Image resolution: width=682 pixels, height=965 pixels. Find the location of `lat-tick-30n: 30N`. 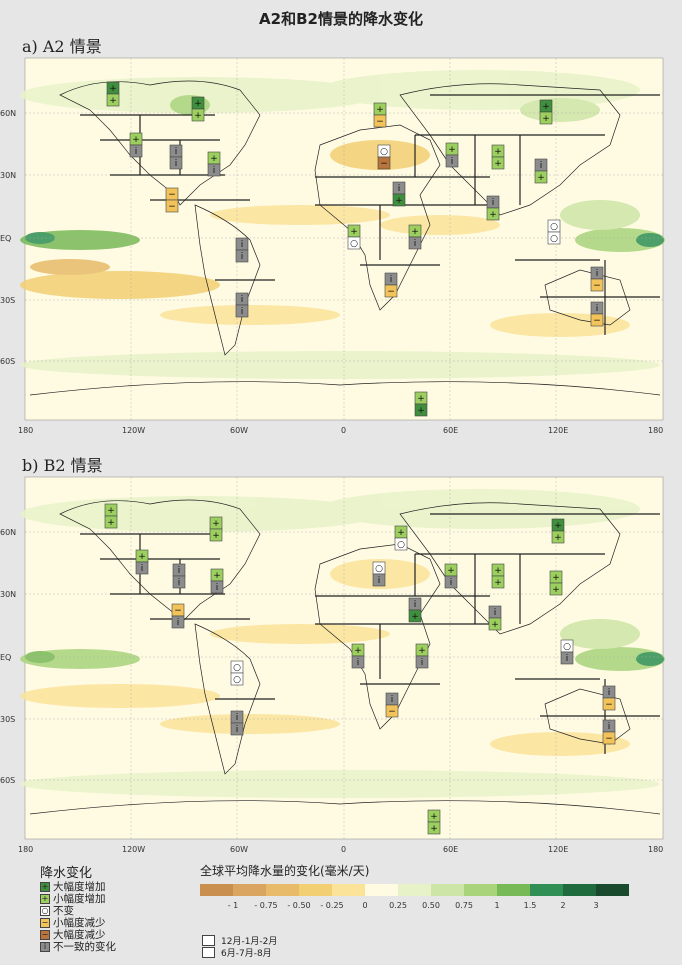

lat-tick-30n: 30N is located at coordinates (8, 594).